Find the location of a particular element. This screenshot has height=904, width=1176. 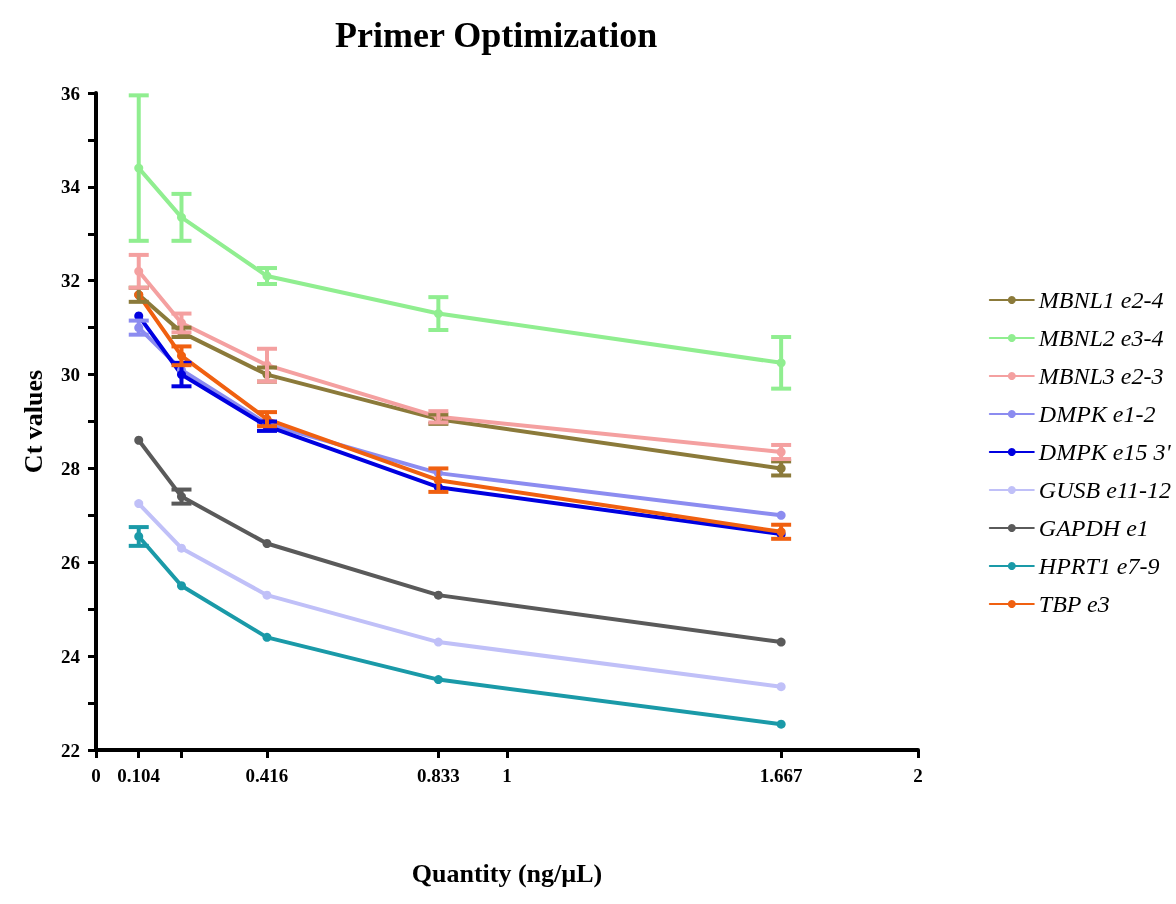

legend-label: TBP e3 is located at coordinates (1074, 604).